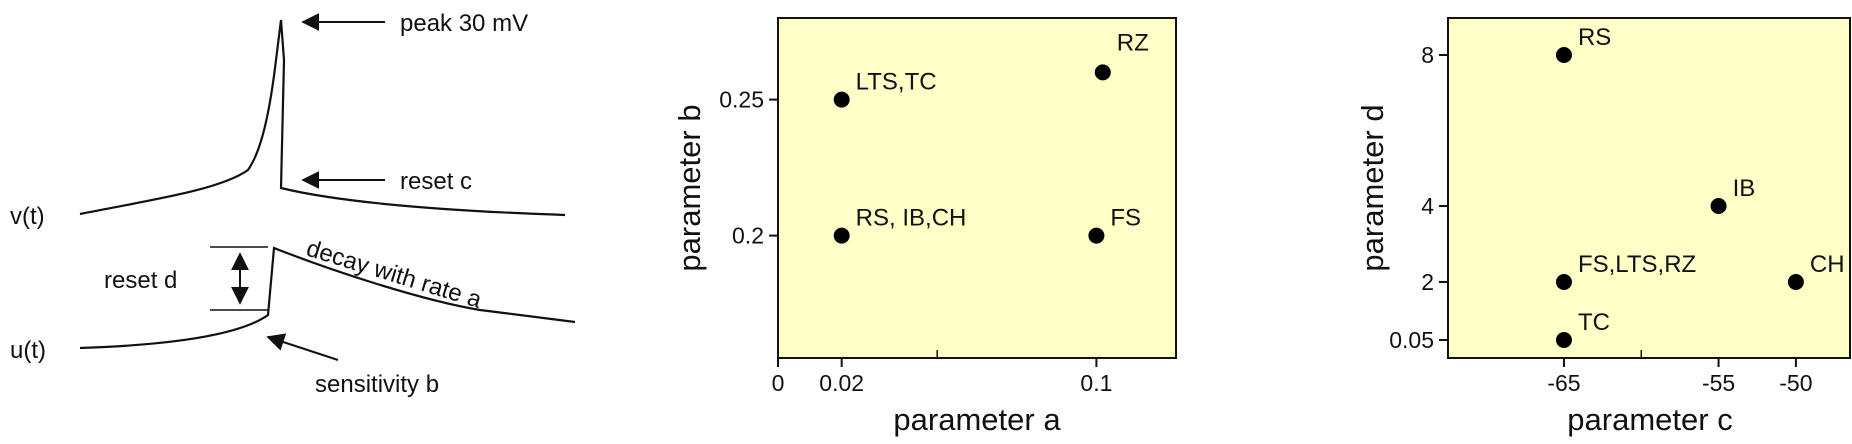 The image size is (1852, 444). What do you see at coordinates (436, 181) in the screenshot?
I see `reset-c-label: reset c` at bounding box center [436, 181].